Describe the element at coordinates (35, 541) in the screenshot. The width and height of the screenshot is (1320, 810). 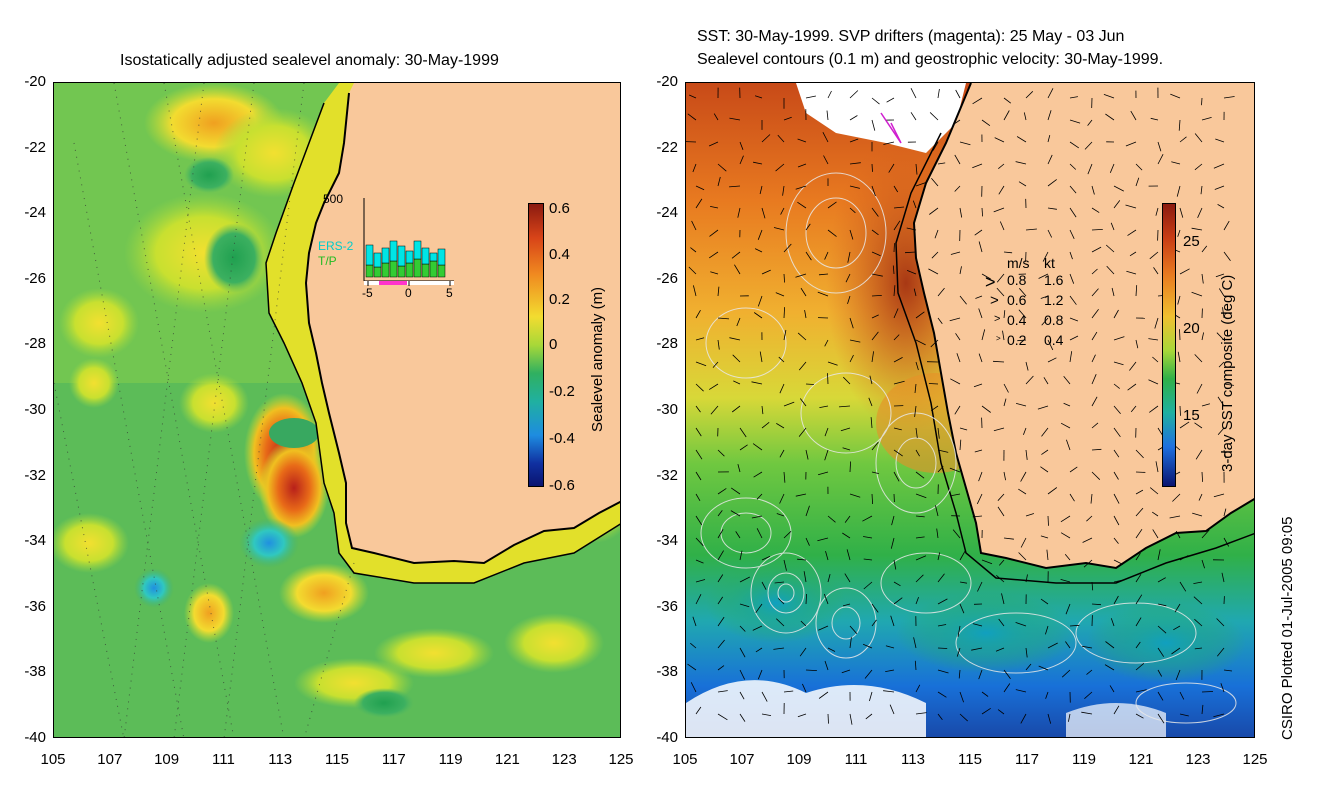
I see `latitude-tick-label: -34` at that location.